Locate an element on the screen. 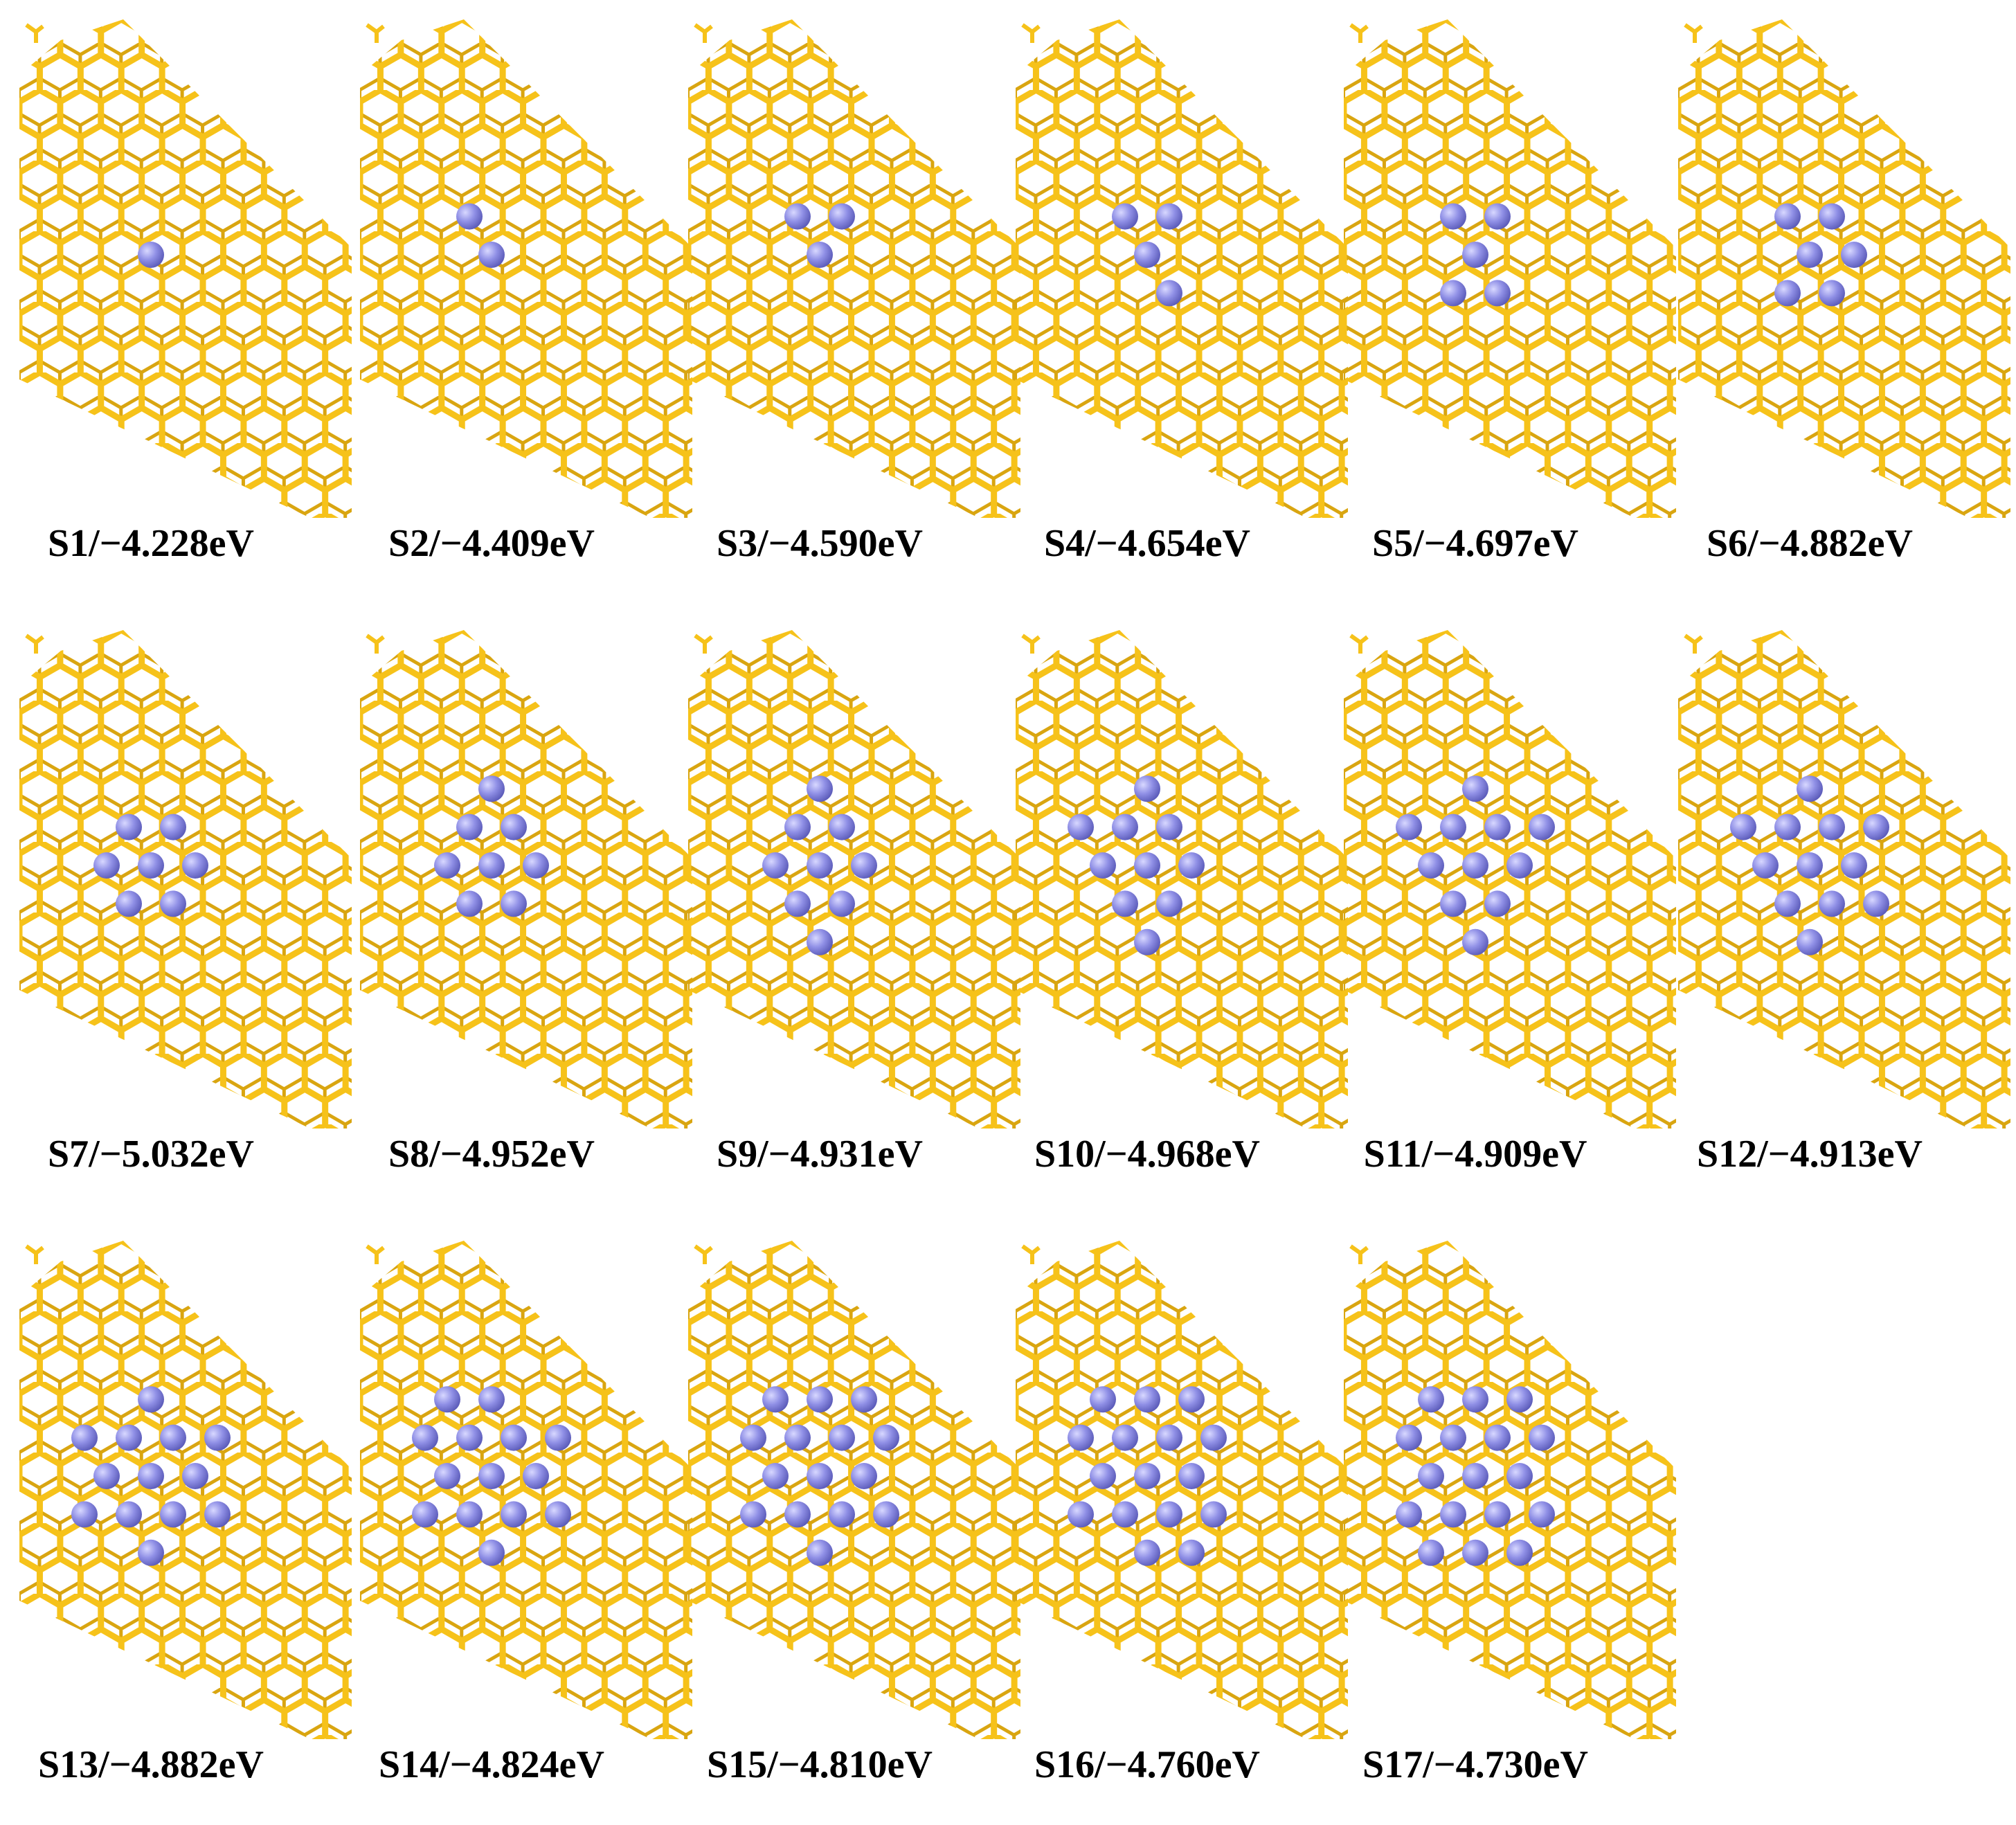 This screenshot has height=1825, width=2016. panel-label: S14/−4.824eV is located at coordinates (491, 1764).